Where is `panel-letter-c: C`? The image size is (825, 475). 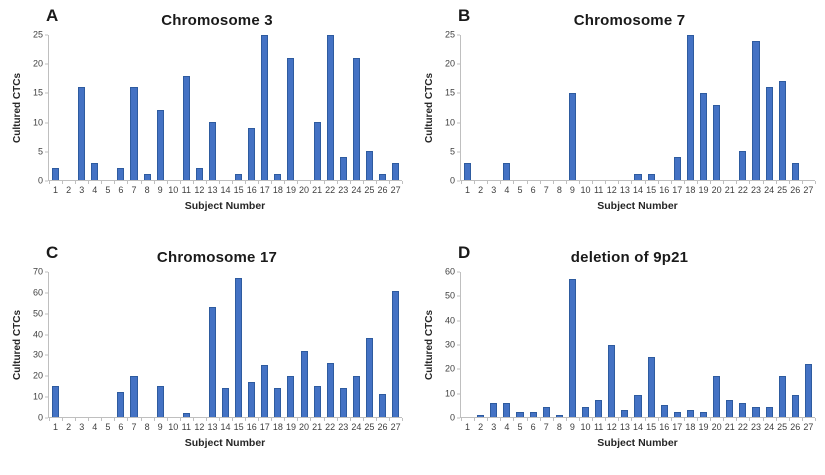
panel-letter-c: C is located at coordinates (52, 252).